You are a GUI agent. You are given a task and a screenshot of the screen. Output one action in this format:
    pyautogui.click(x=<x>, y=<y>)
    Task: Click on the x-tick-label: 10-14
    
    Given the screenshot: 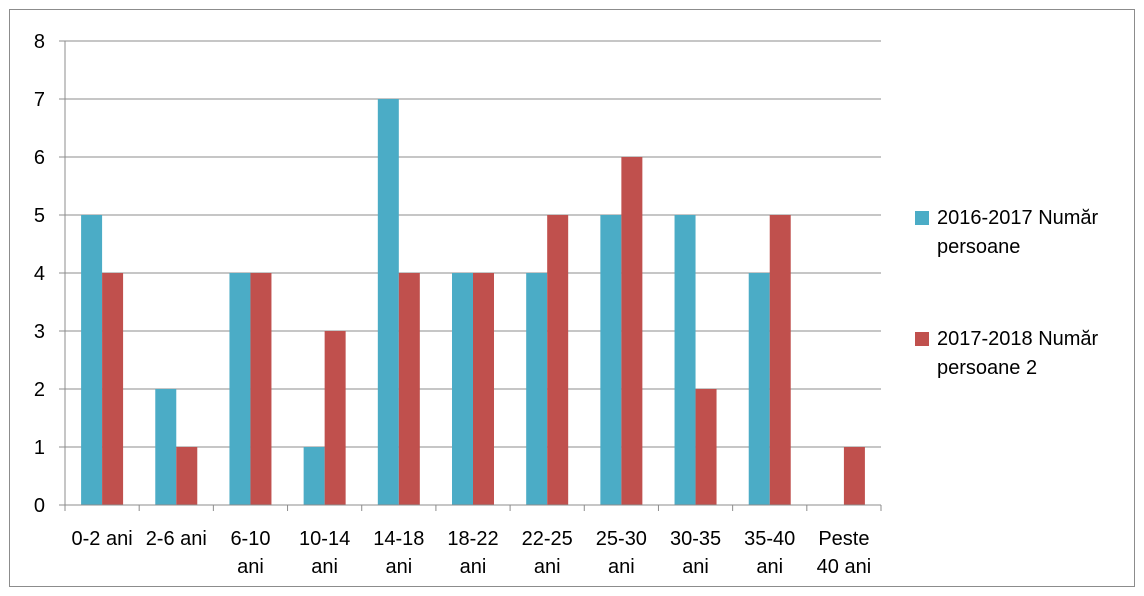 What is the action you would take?
    pyautogui.click(x=324, y=539)
    